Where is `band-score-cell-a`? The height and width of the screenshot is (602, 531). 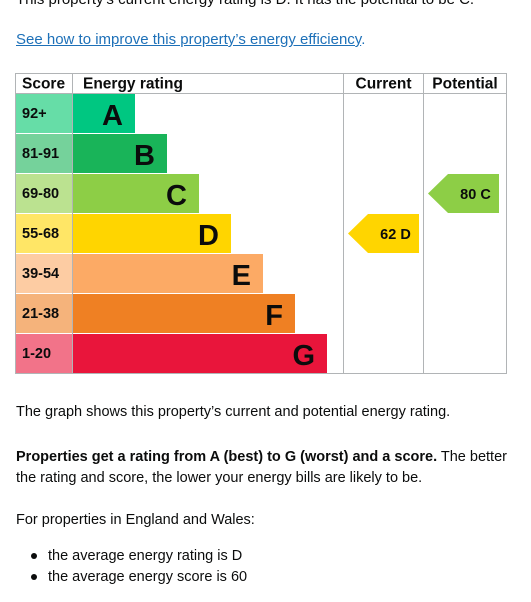
band-score-cell-a is located at coordinates (44, 113).